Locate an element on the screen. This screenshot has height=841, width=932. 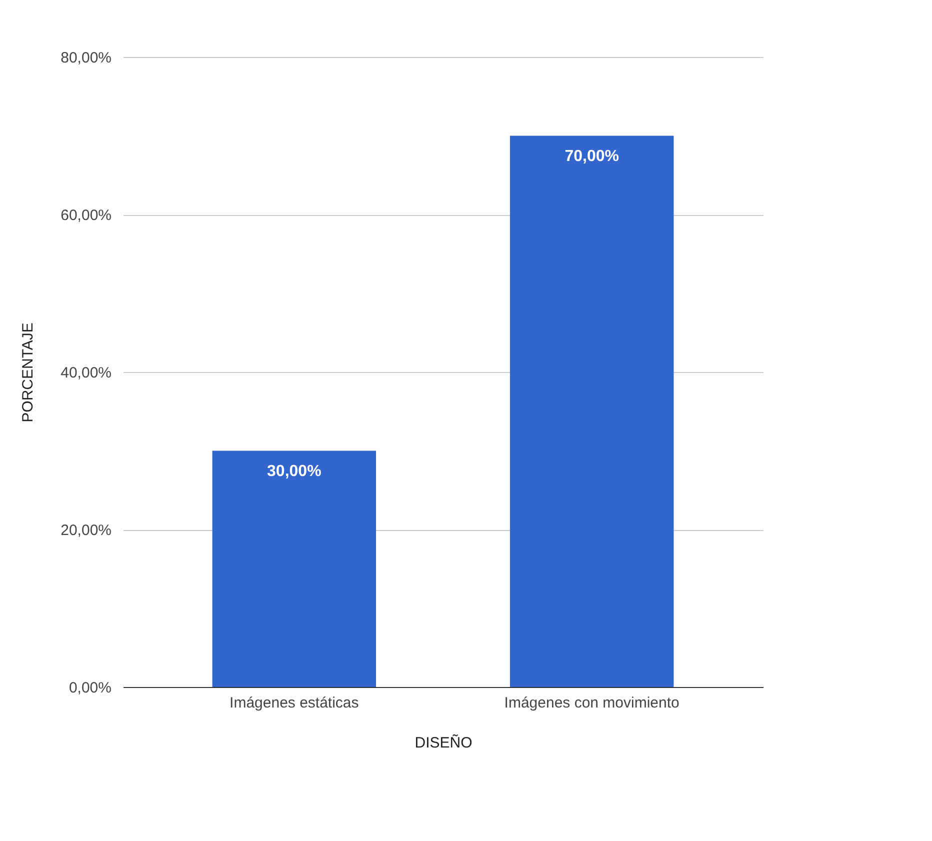
x-axis-title: DISEÑO is located at coordinates (443, 743).